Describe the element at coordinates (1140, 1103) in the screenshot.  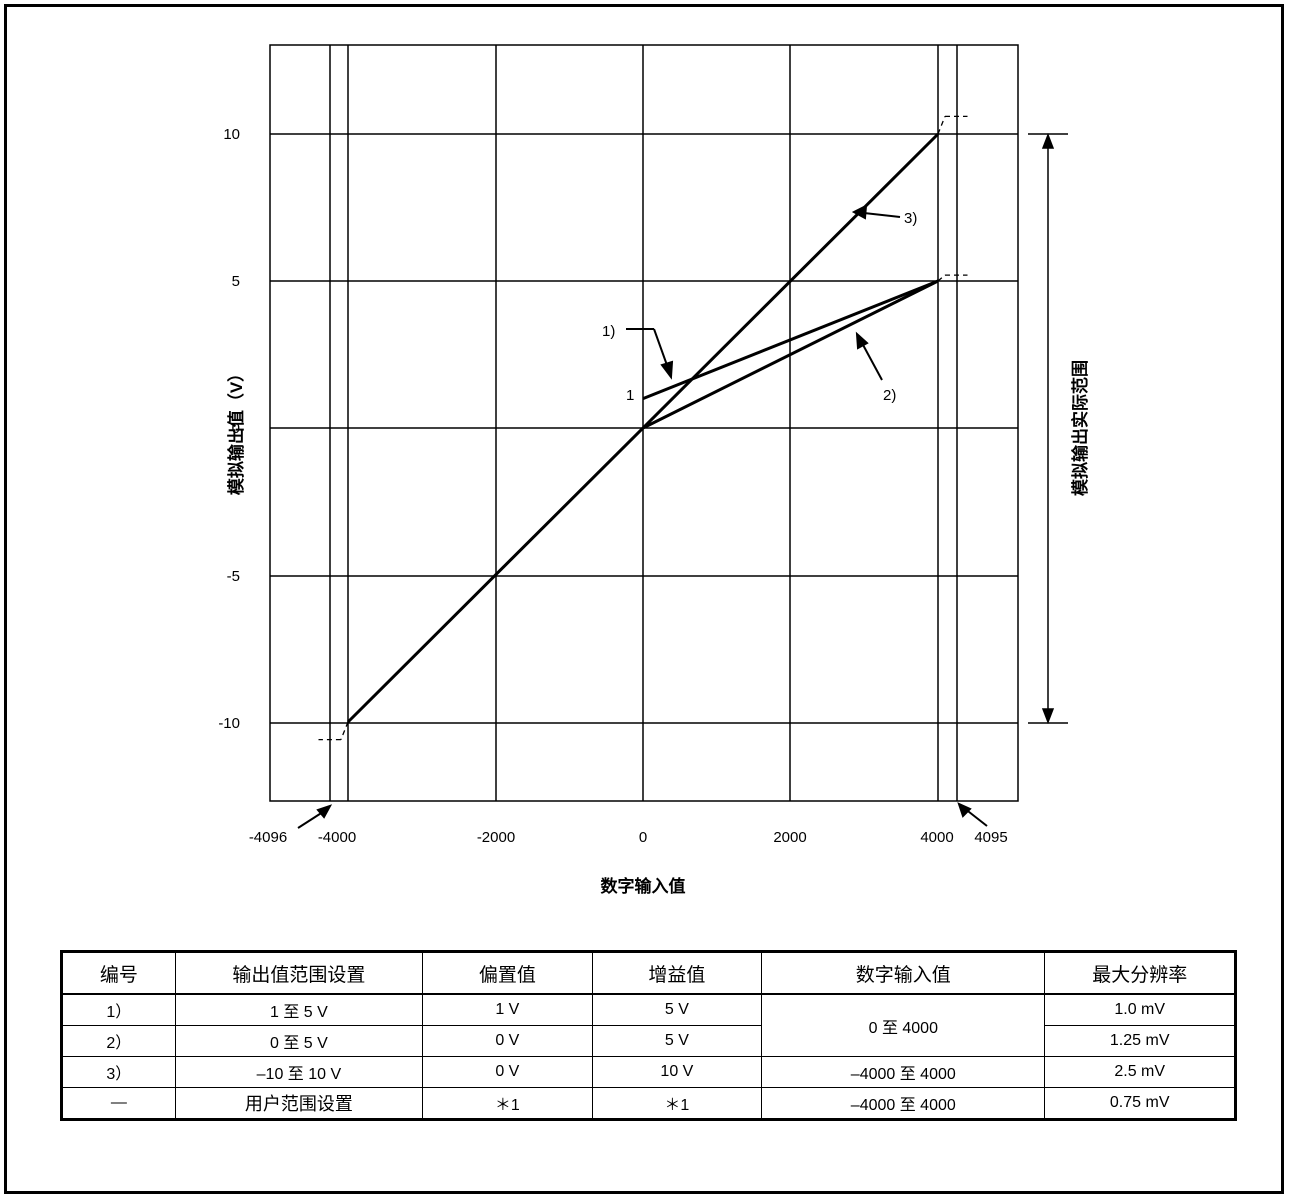
I see `cell-res: 0.75 mV` at that location.